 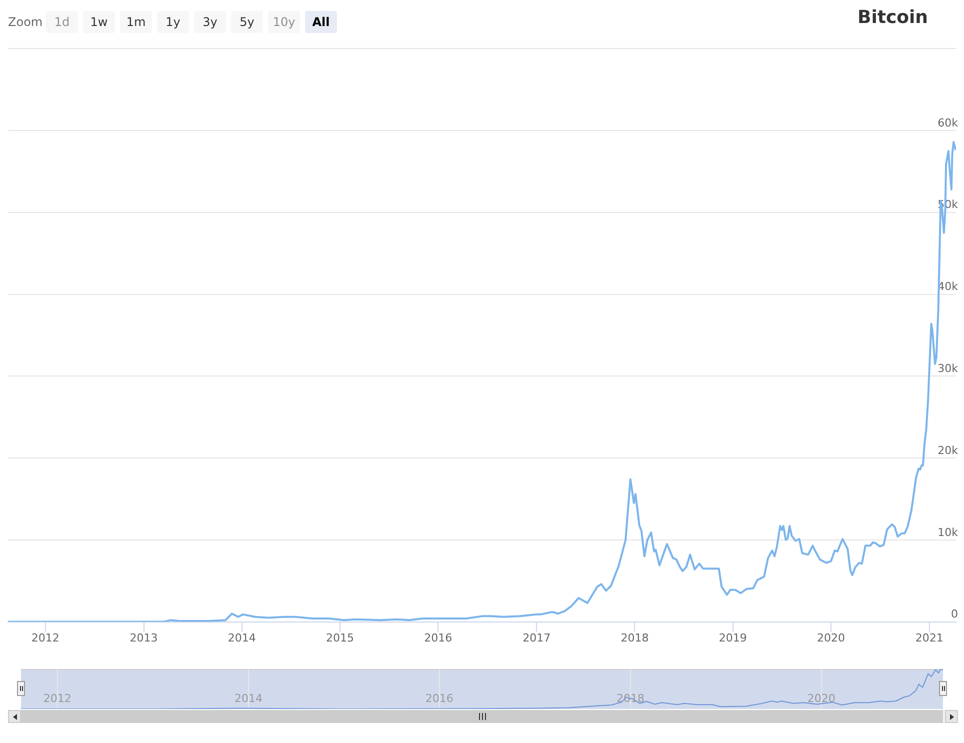 I want to click on y-tick-label: 20k, so click(x=948, y=450).